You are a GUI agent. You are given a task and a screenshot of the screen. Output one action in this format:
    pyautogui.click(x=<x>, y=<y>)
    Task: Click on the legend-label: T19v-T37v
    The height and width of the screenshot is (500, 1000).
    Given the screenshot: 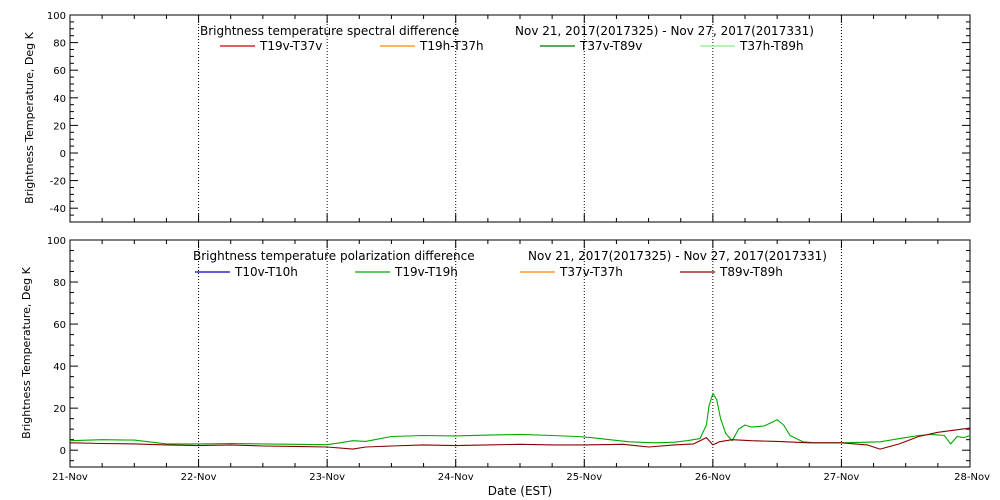 What is the action you would take?
    pyautogui.click(x=290, y=46)
    